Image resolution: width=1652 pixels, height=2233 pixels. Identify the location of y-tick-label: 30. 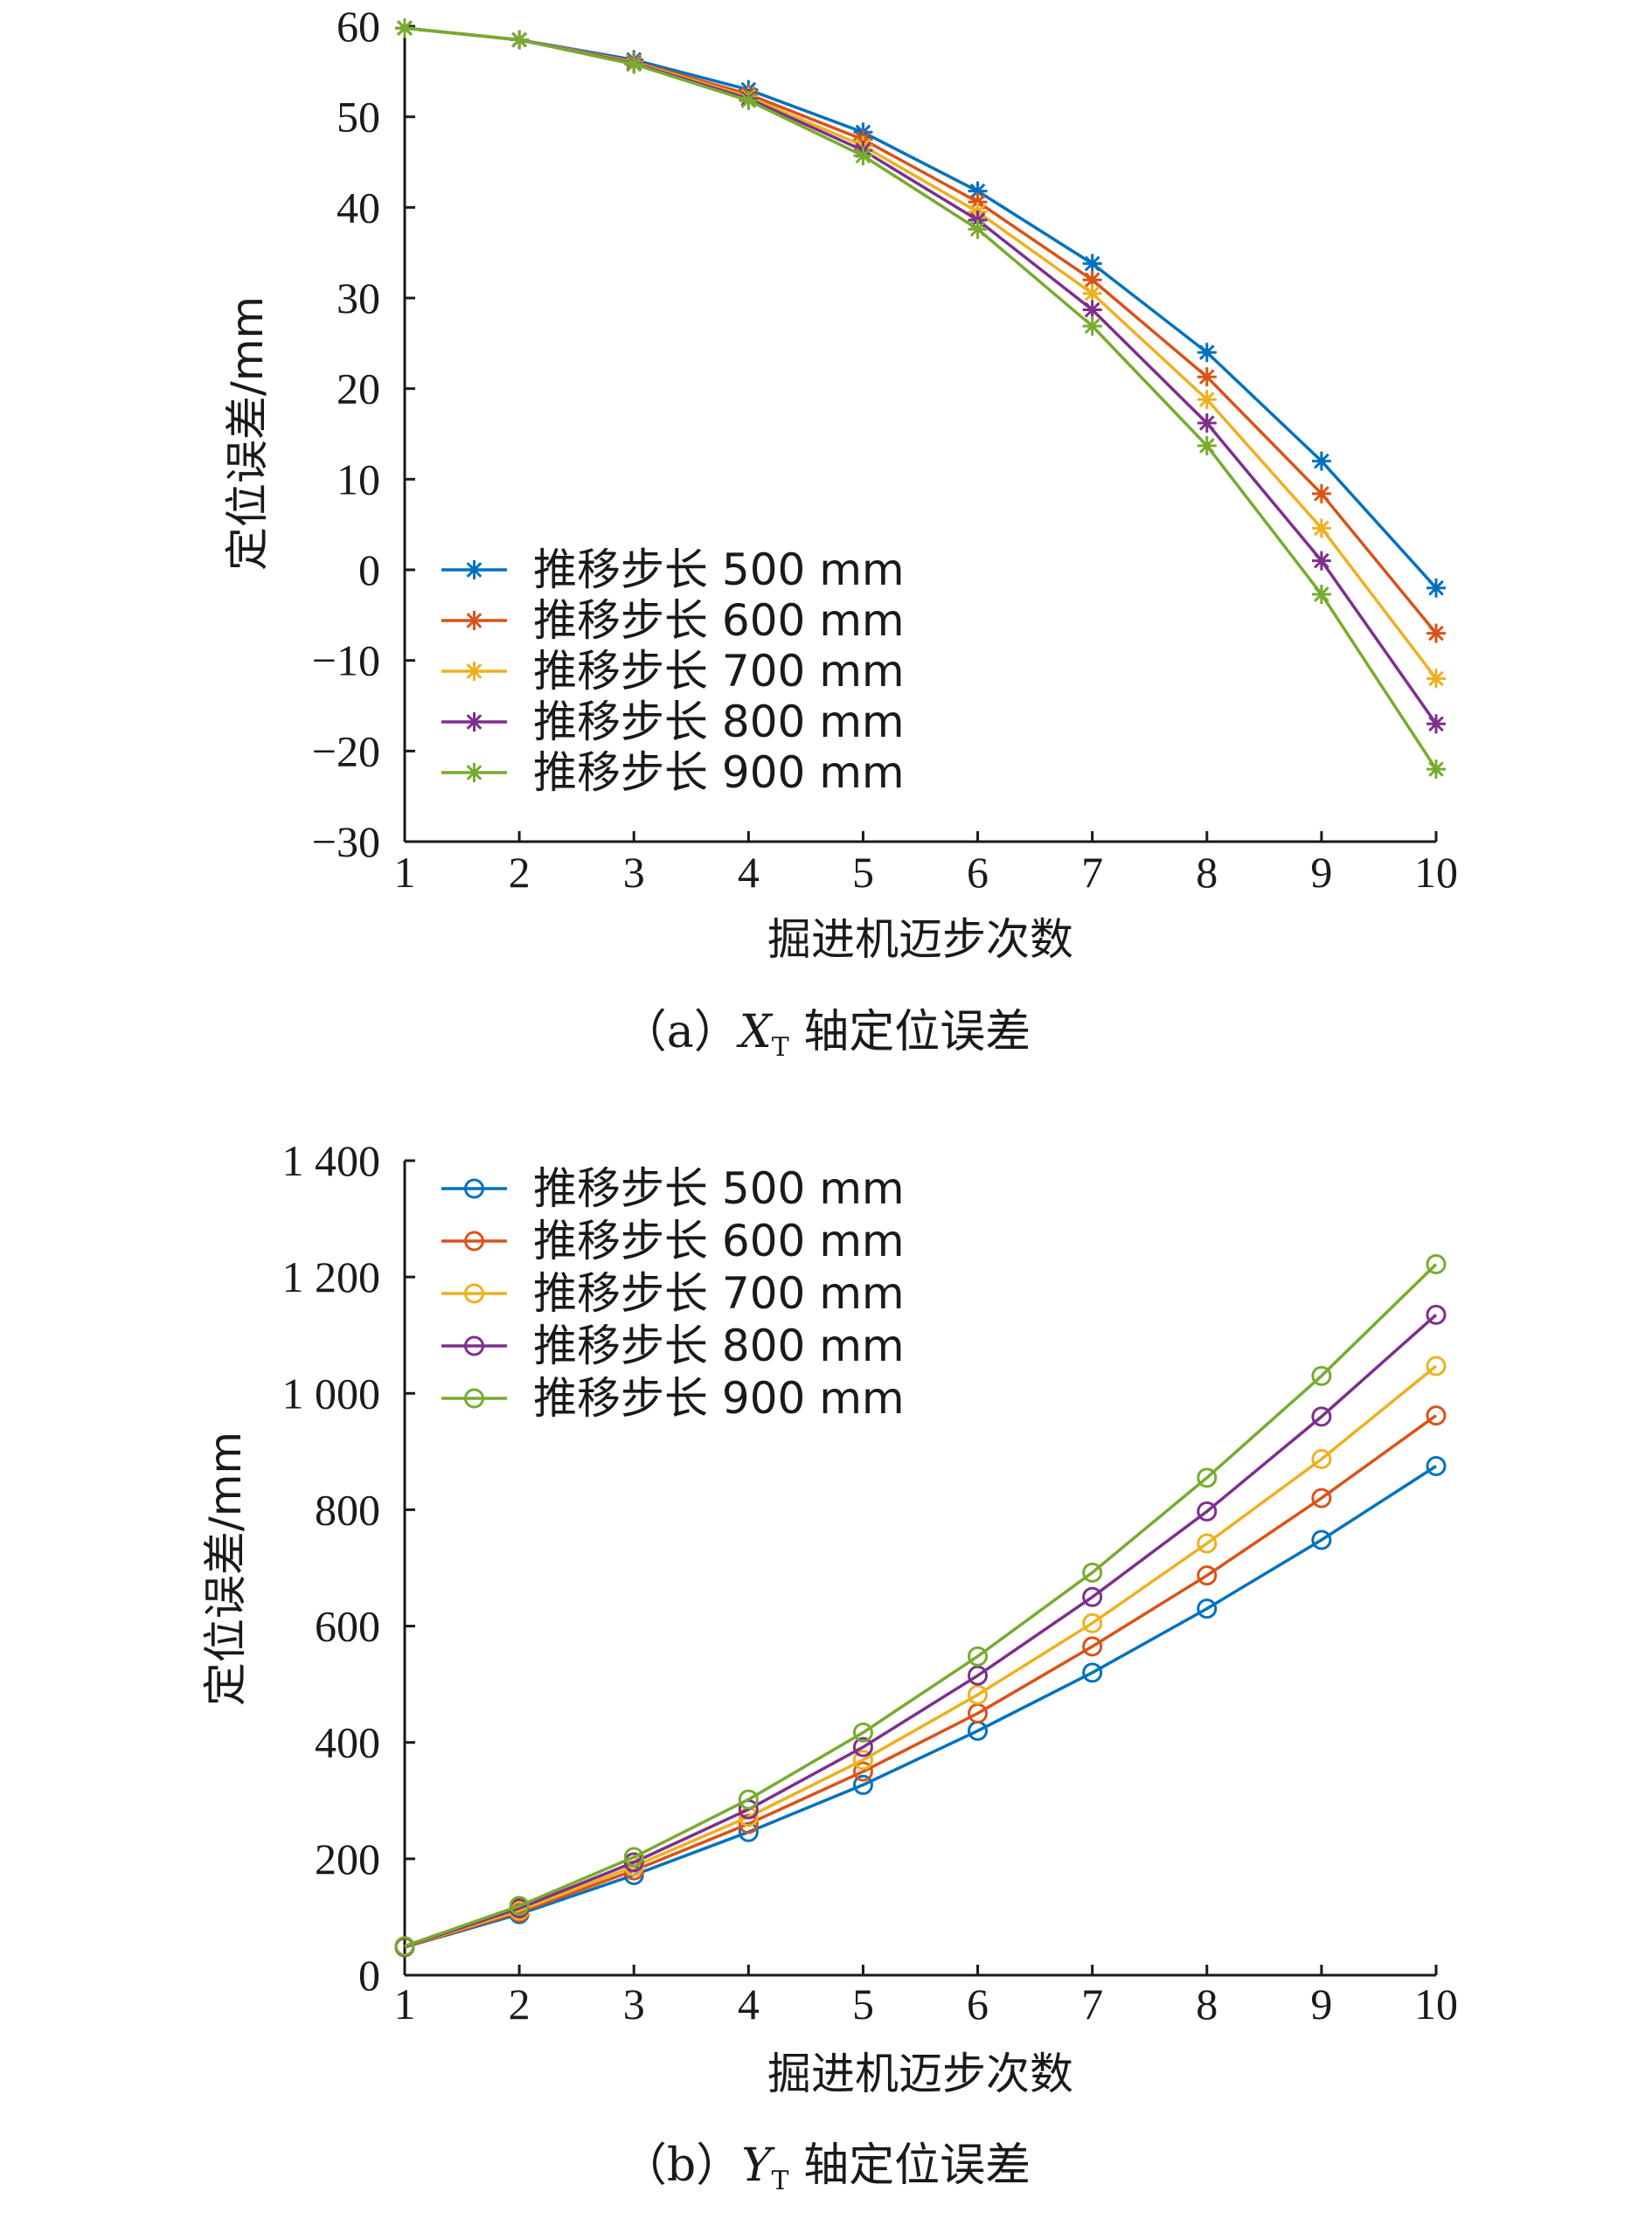
(359, 298).